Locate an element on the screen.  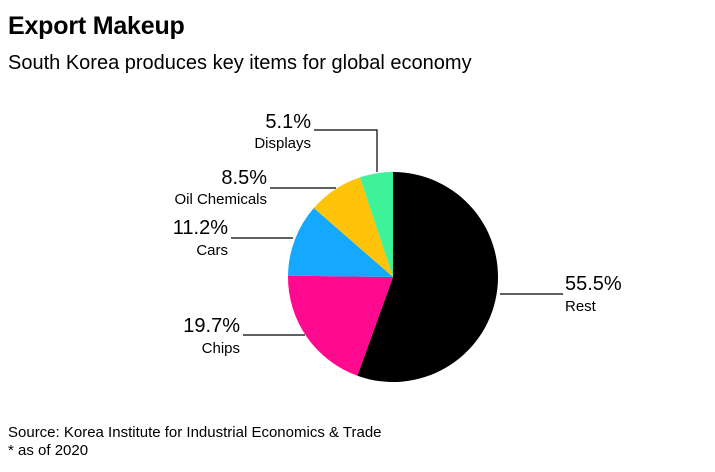
pie-slice-oil-chemicals is located at coordinates (353, 227).